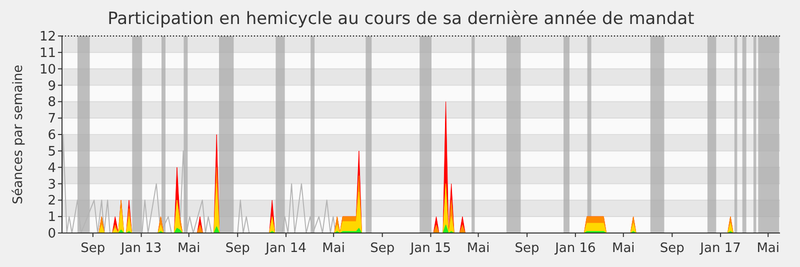 This screenshot has width=800, height=267. I want to click on x-tick-label: Jan 17, so click(720, 248).